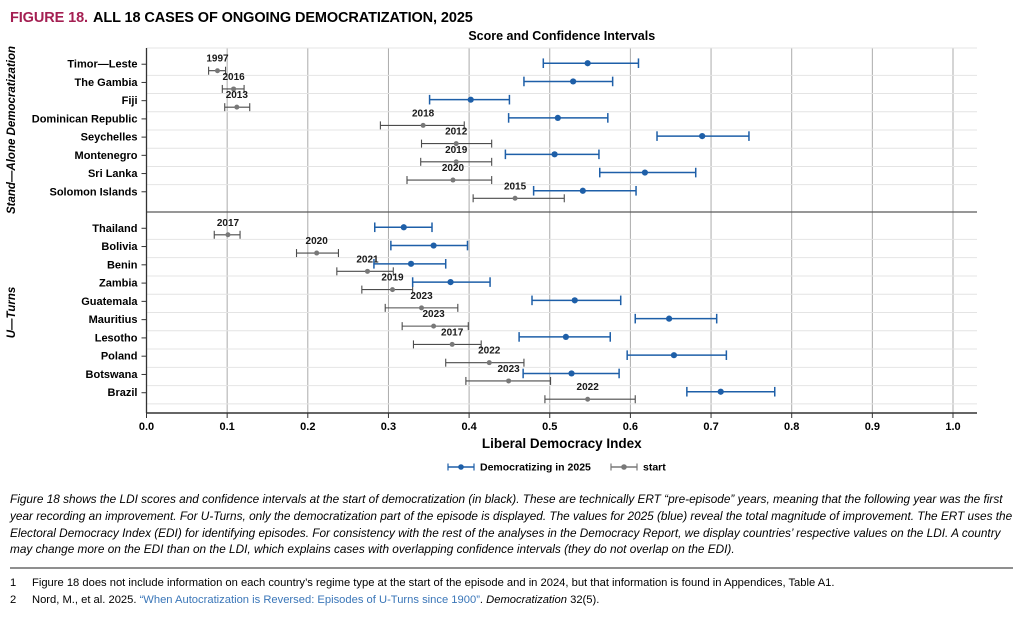 The image size is (1023, 623). What do you see at coordinates (262, 228) in the screenshot?
I see `chart-row-thailand: Thailand 2017` at bounding box center [262, 228].